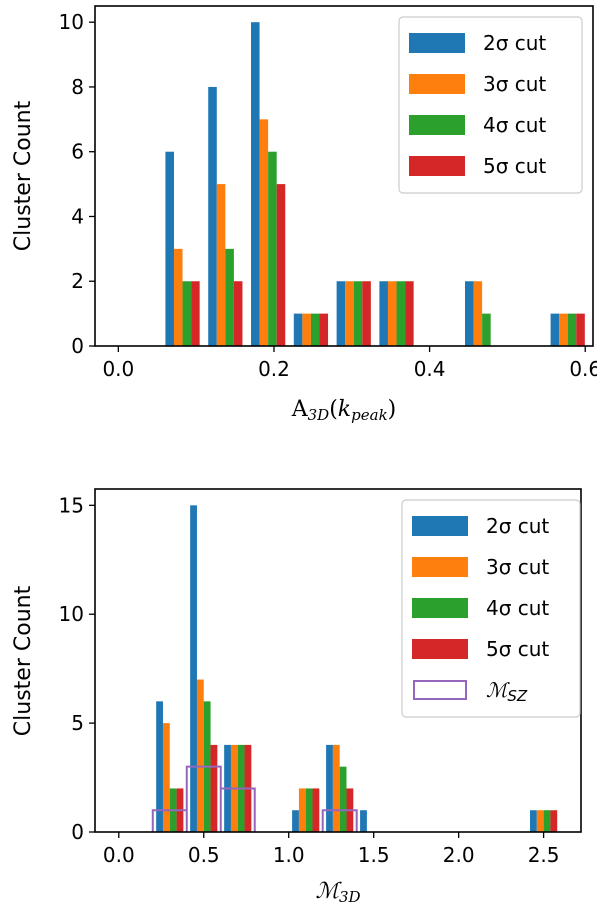 This screenshot has width=597, height=909. What do you see at coordinates (440, 690) in the screenshot?
I see `legend-swatch-msz` at bounding box center [440, 690].